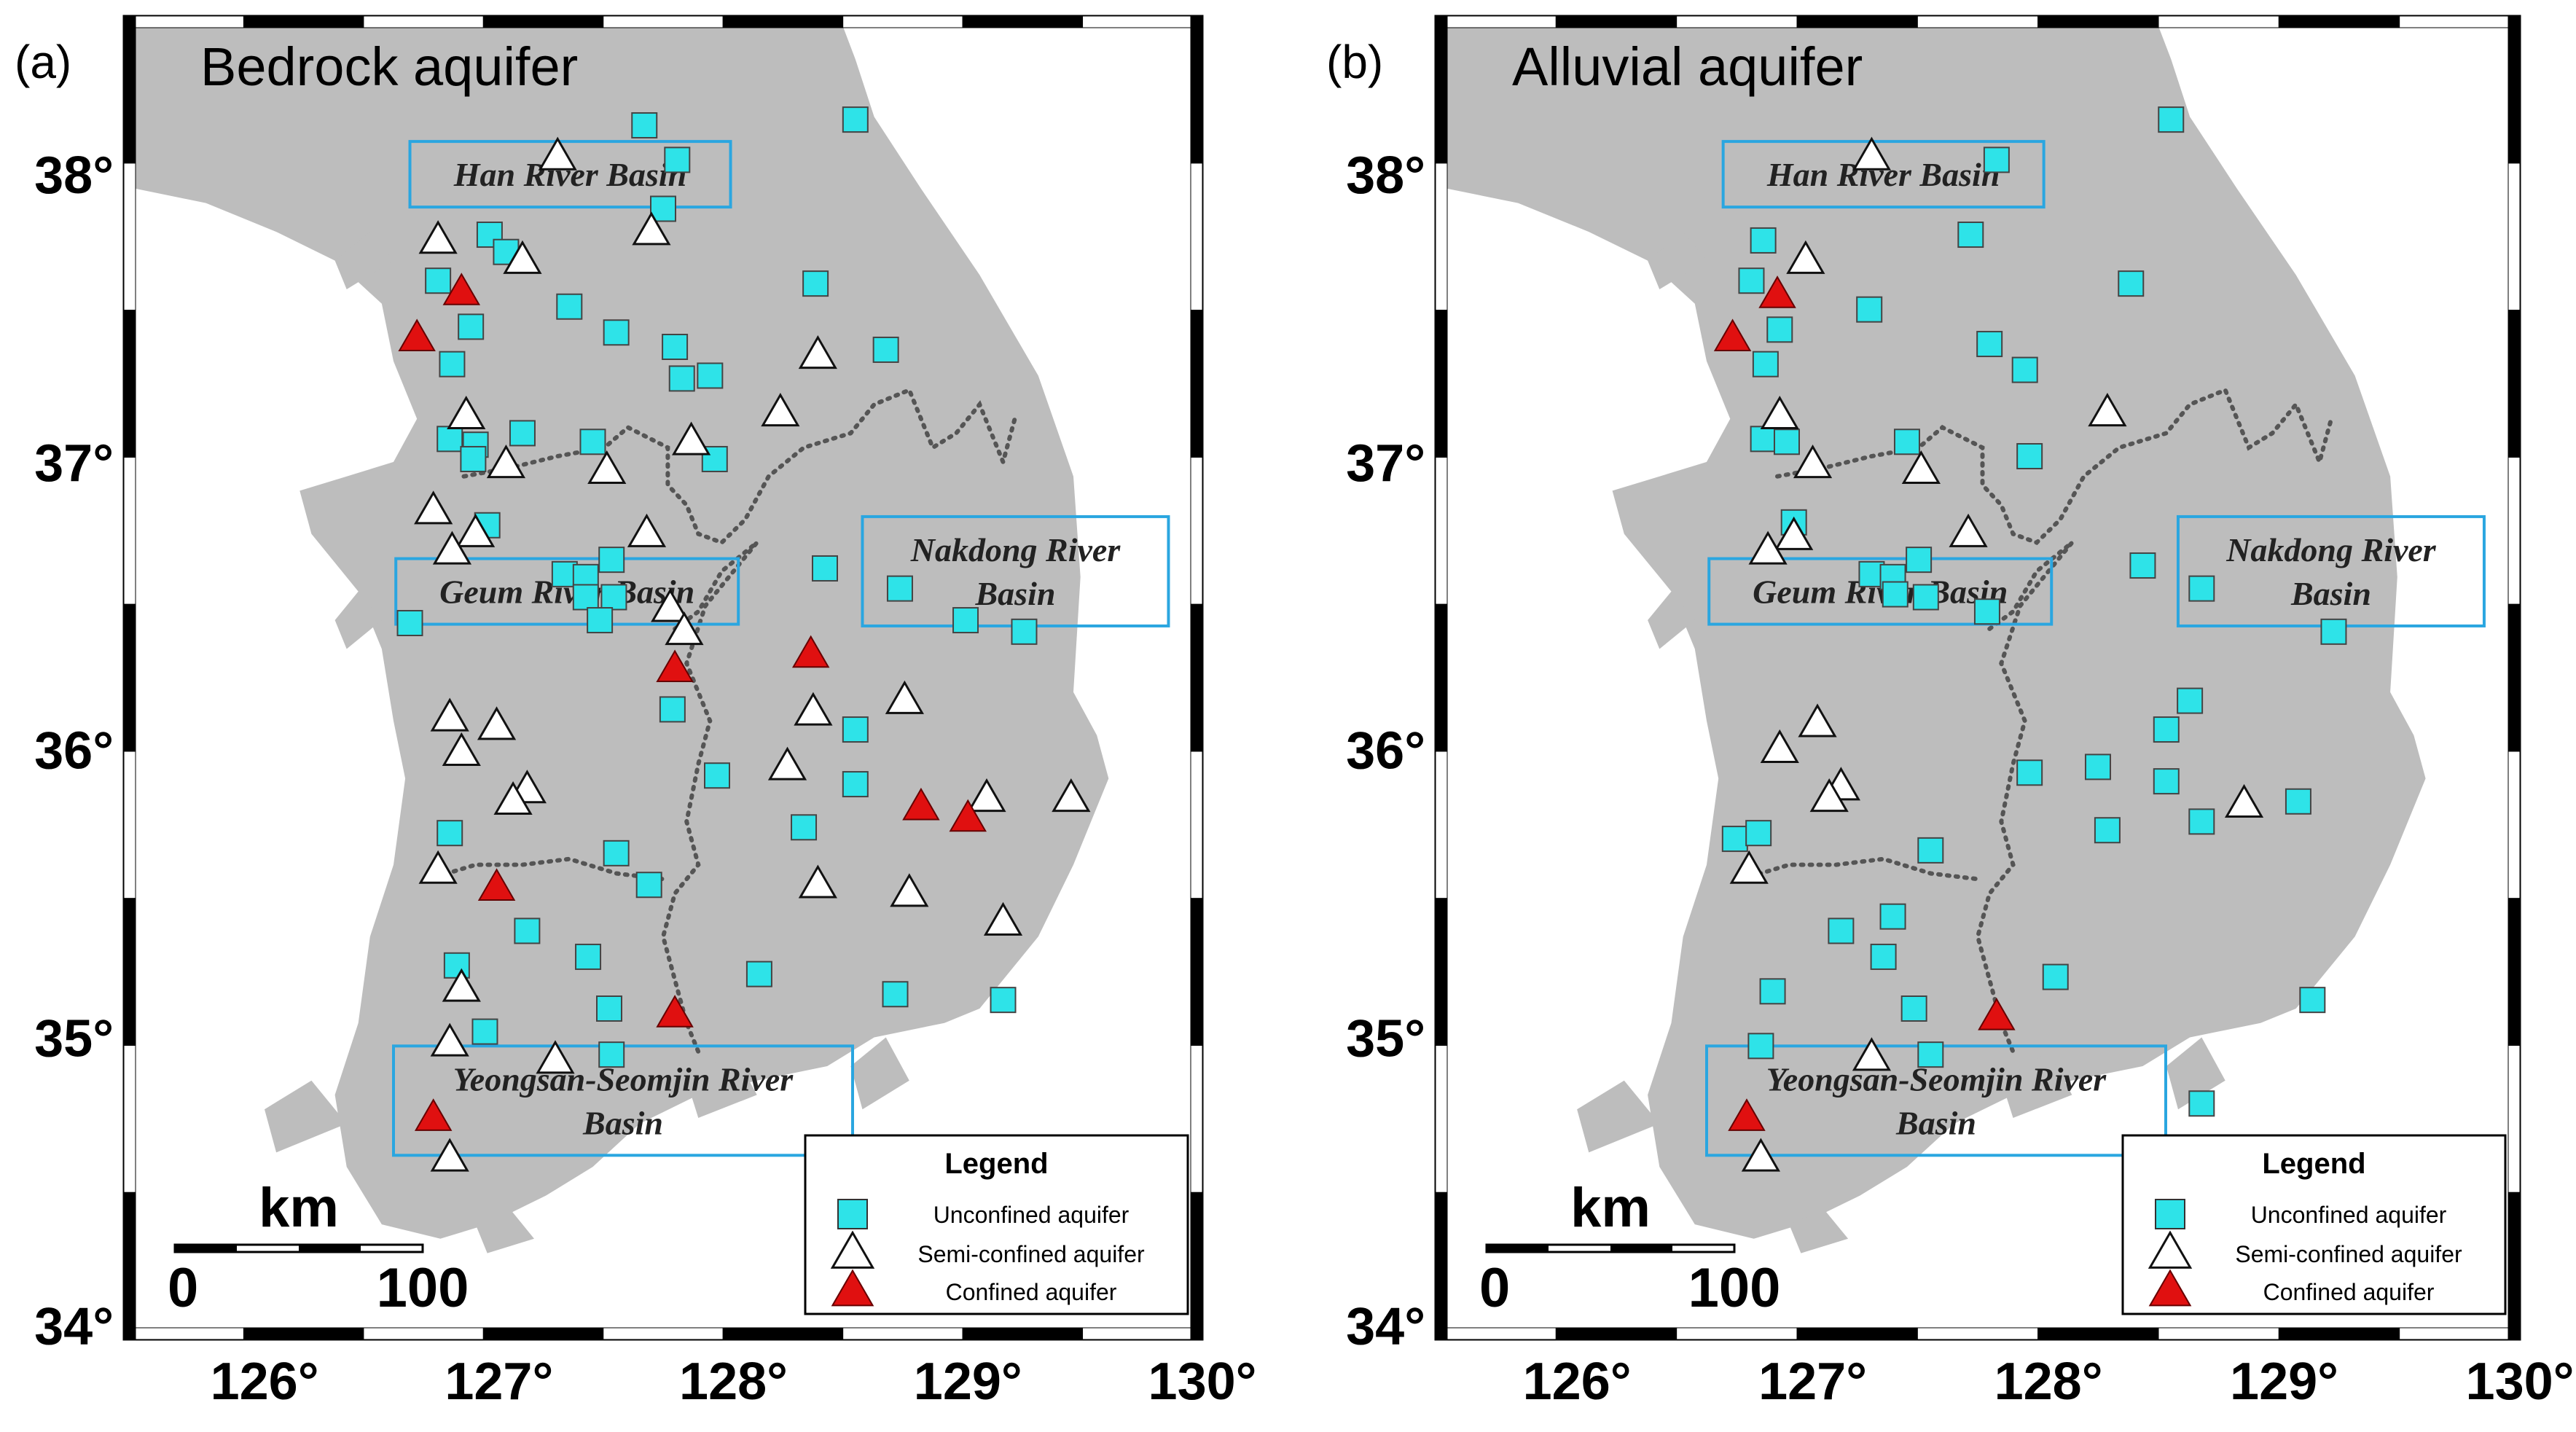 The width and height of the screenshot is (2576, 1432). I want to click on lat-tick-label: 35°, so click(1385, 1038).